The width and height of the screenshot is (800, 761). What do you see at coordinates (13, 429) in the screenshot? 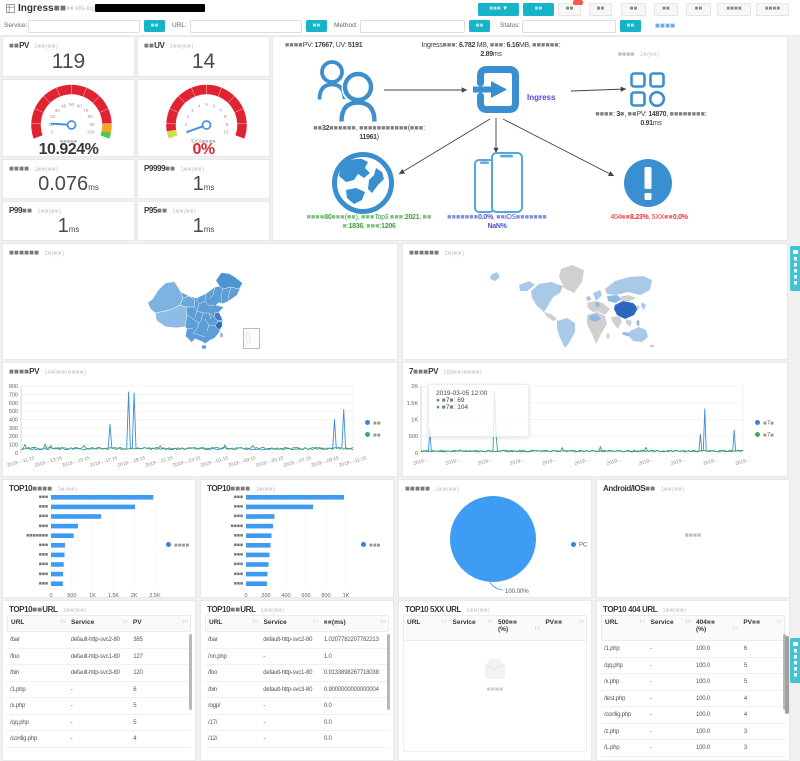
I see `svg-text: 300` at bounding box center [13, 429].